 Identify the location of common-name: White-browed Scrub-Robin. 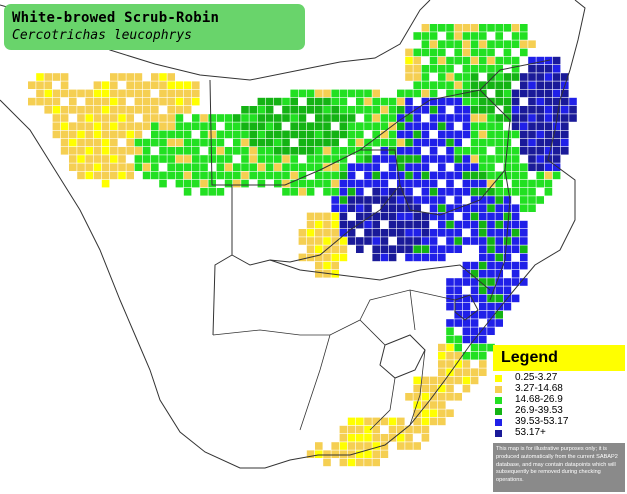
(116, 18).